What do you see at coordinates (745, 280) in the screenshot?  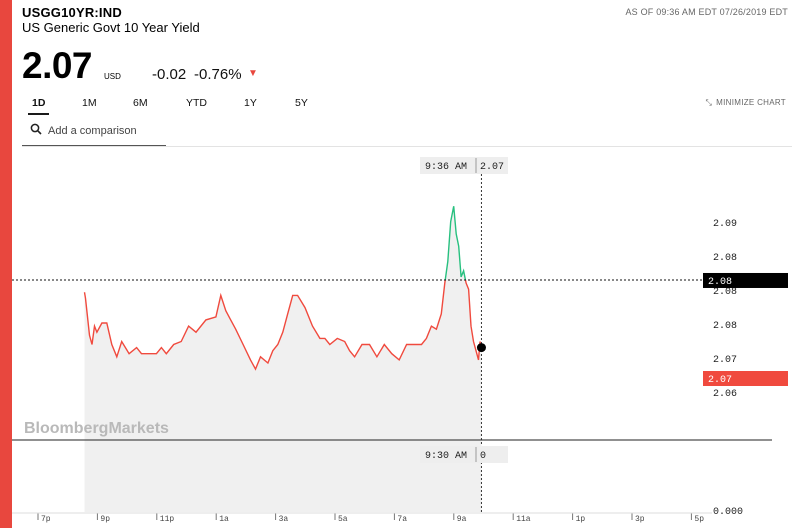 I see `crosshair-value-box` at bounding box center [745, 280].